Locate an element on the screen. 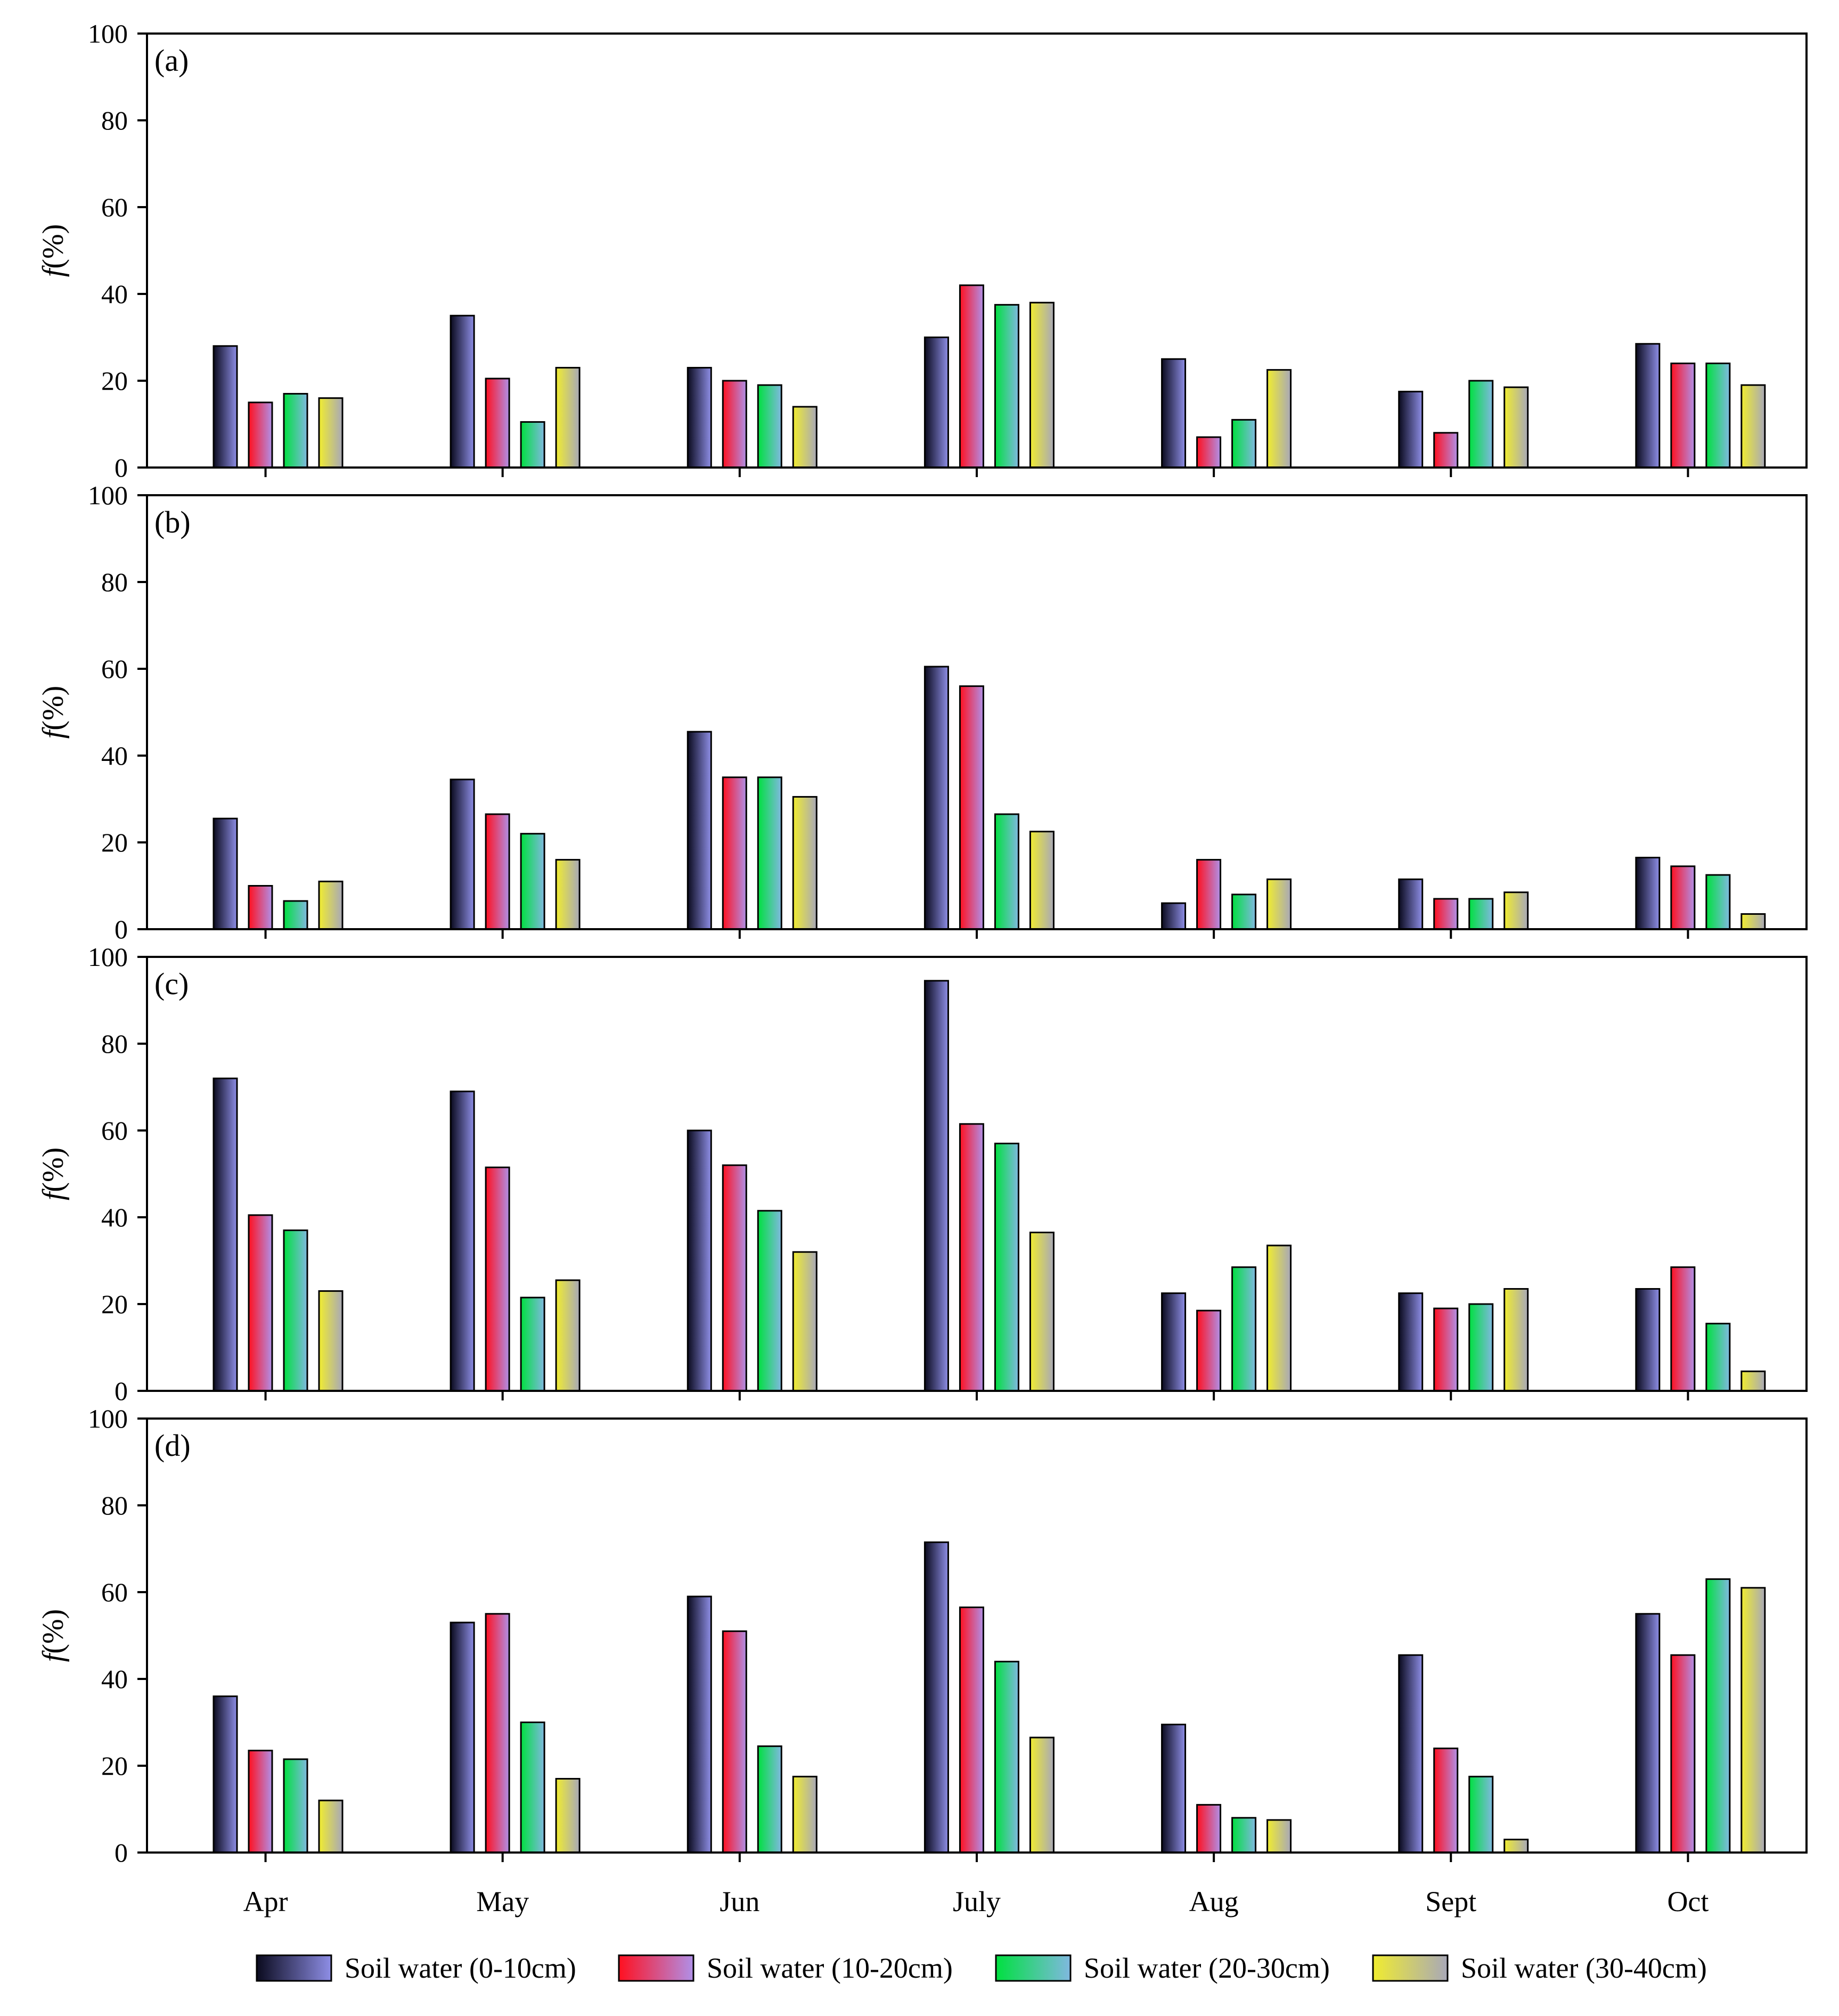 This screenshot has height=2016, width=1839. x-category-july: July is located at coordinates (977, 1901).